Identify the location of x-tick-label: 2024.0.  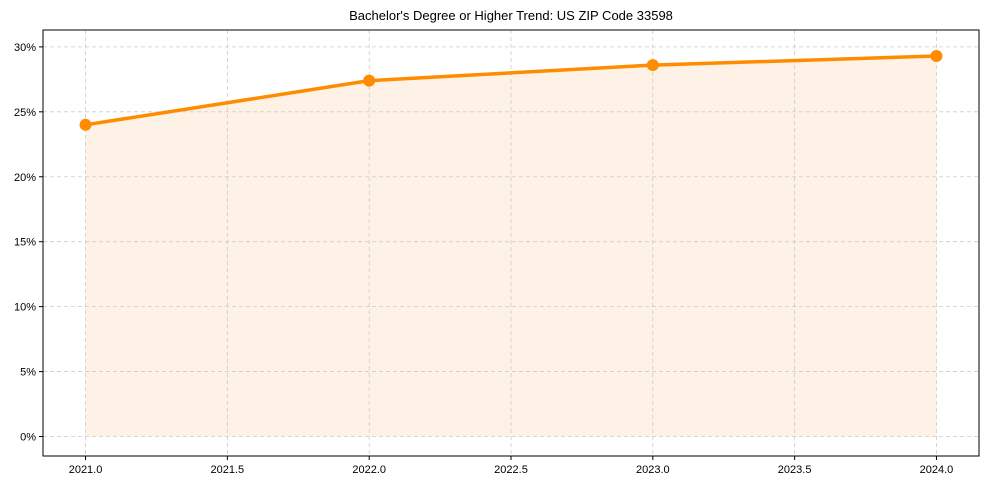
(937, 470).